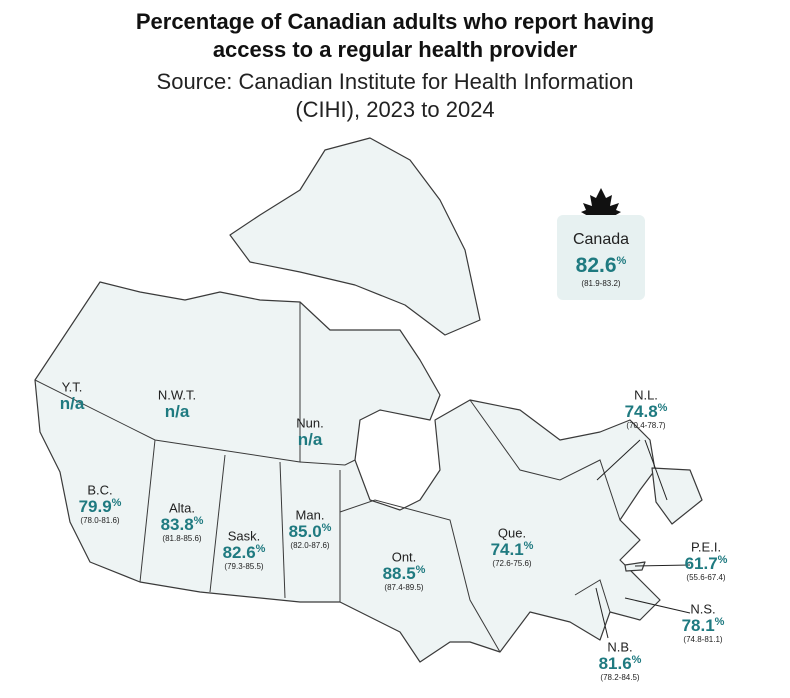 The height and width of the screenshot is (698, 790). I want to click on region-name: Que., so click(512, 532).